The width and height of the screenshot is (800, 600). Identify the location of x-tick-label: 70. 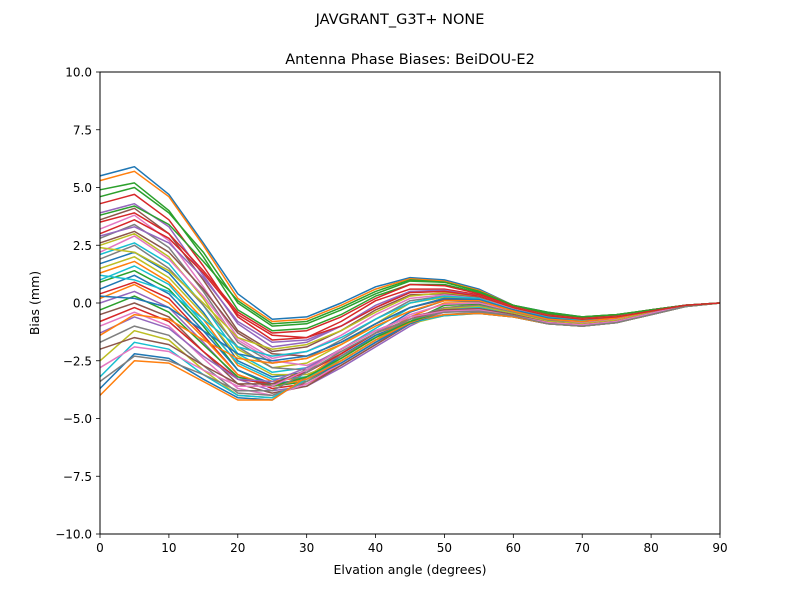
(582, 548).